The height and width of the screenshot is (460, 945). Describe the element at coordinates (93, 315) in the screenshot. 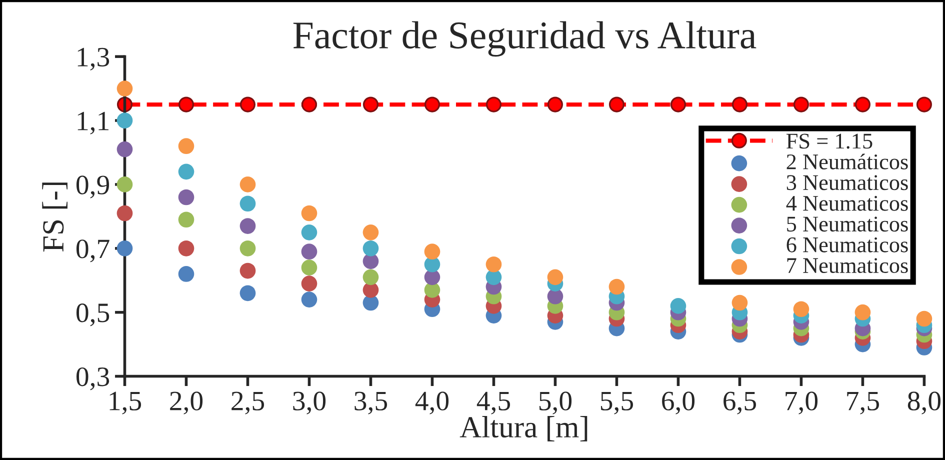

I see `y-tick-label: 0,5` at that location.